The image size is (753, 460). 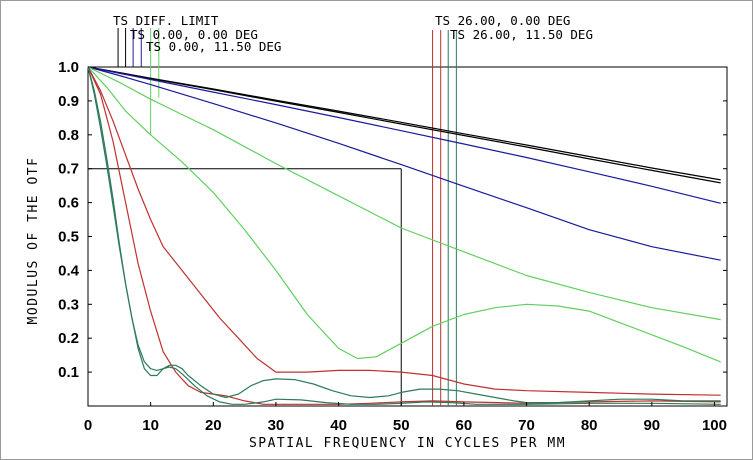 I want to click on y-tick-label: 1.0, so click(x=68, y=67).